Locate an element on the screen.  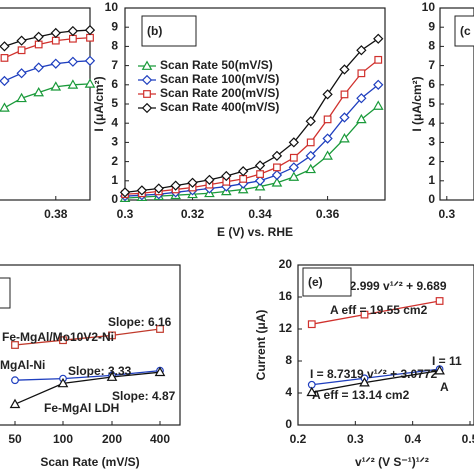
panel-label-box is located at coordinates (327, 282).